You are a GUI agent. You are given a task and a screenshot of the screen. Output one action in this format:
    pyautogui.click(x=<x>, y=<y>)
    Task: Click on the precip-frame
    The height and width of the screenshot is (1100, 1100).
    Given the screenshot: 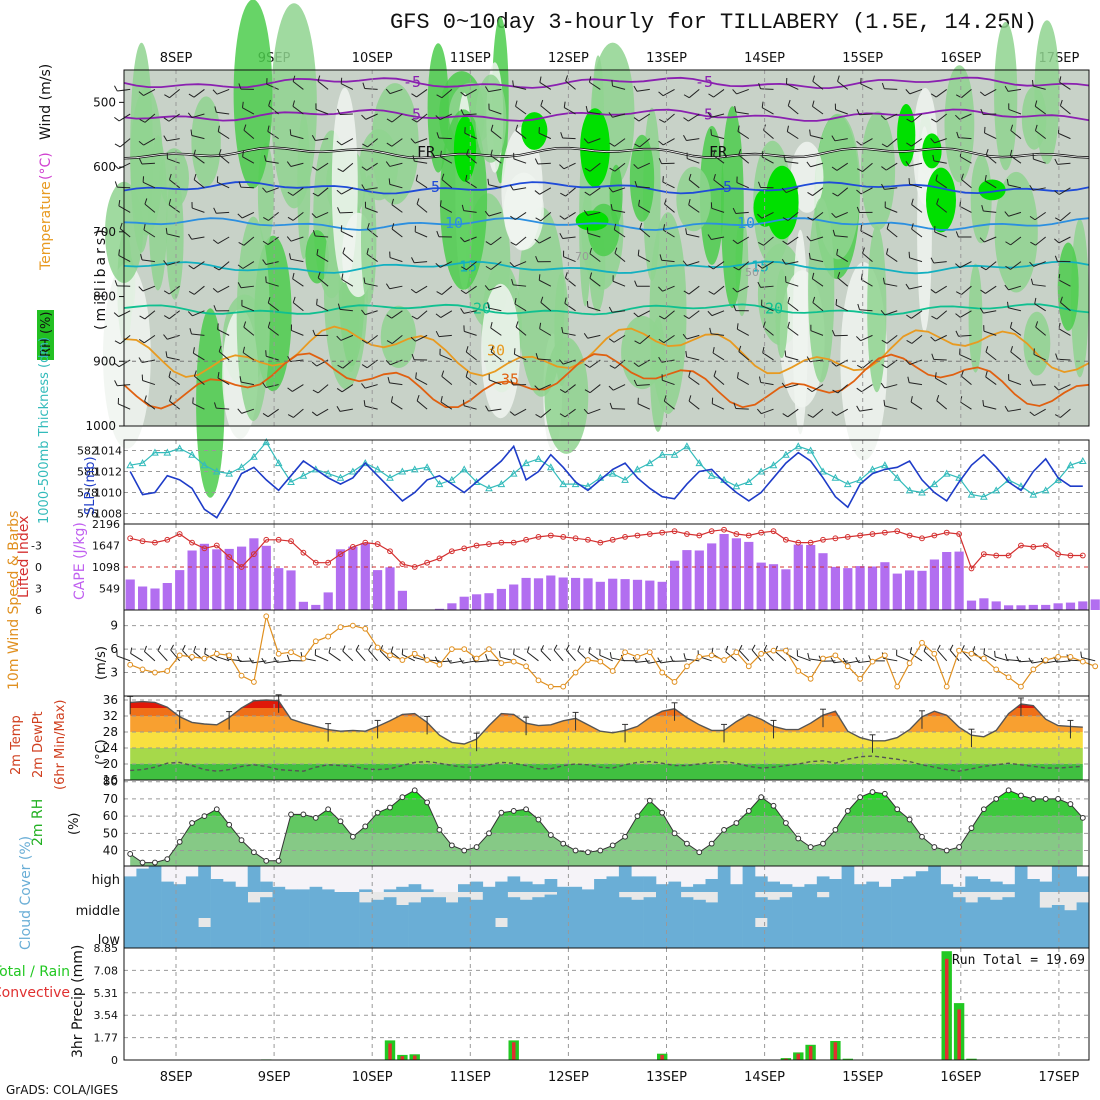 What is the action you would take?
    pyautogui.click(x=606, y=1004)
    